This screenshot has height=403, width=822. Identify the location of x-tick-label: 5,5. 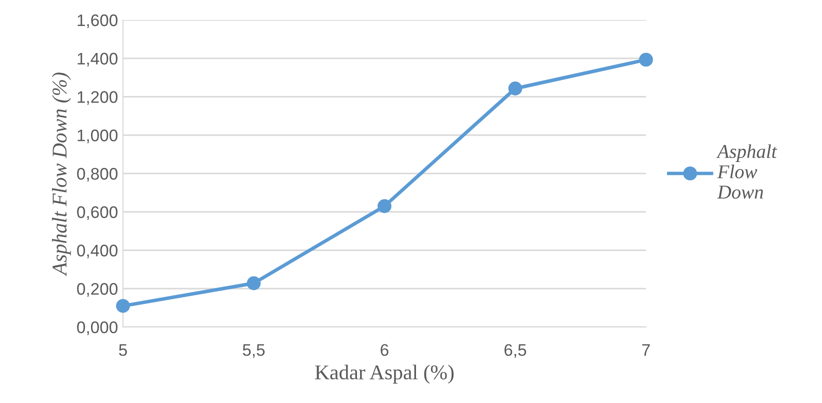
(253, 351).